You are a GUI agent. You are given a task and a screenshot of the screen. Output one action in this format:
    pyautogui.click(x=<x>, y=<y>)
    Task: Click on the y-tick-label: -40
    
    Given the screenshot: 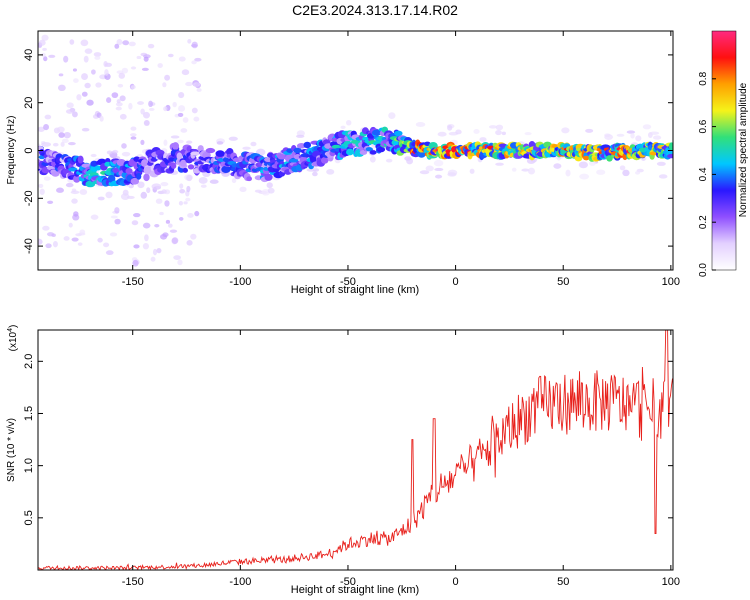 What is the action you would take?
    pyautogui.click(x=29, y=246)
    